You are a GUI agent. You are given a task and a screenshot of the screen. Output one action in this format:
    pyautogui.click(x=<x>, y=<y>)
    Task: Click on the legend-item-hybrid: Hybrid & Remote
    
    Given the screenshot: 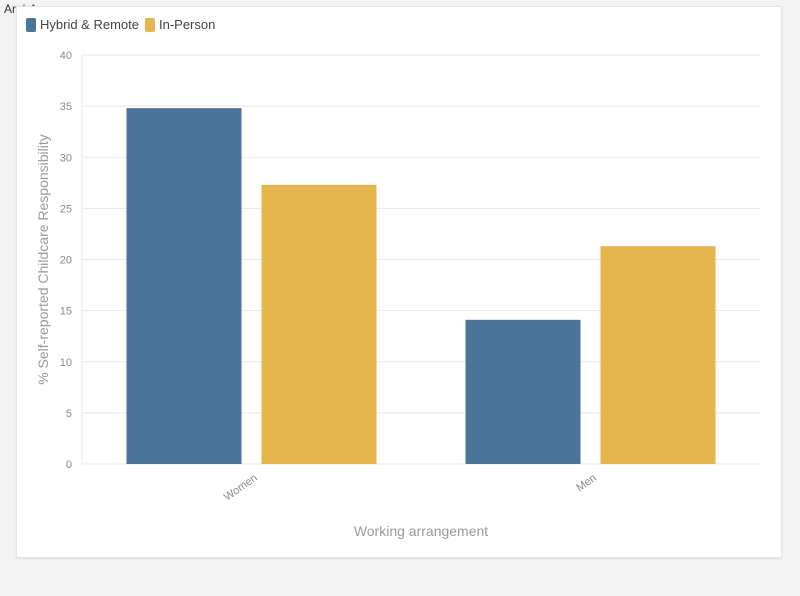 What is the action you would take?
    pyautogui.click(x=82, y=24)
    